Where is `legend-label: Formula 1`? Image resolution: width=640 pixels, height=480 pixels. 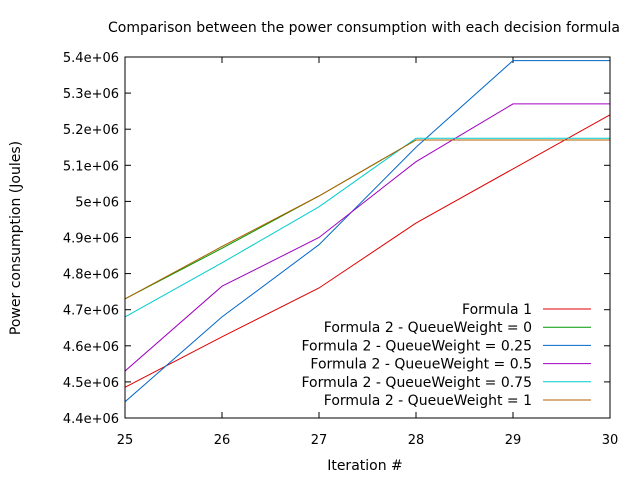 legend-label: Formula 1 is located at coordinates (497, 310).